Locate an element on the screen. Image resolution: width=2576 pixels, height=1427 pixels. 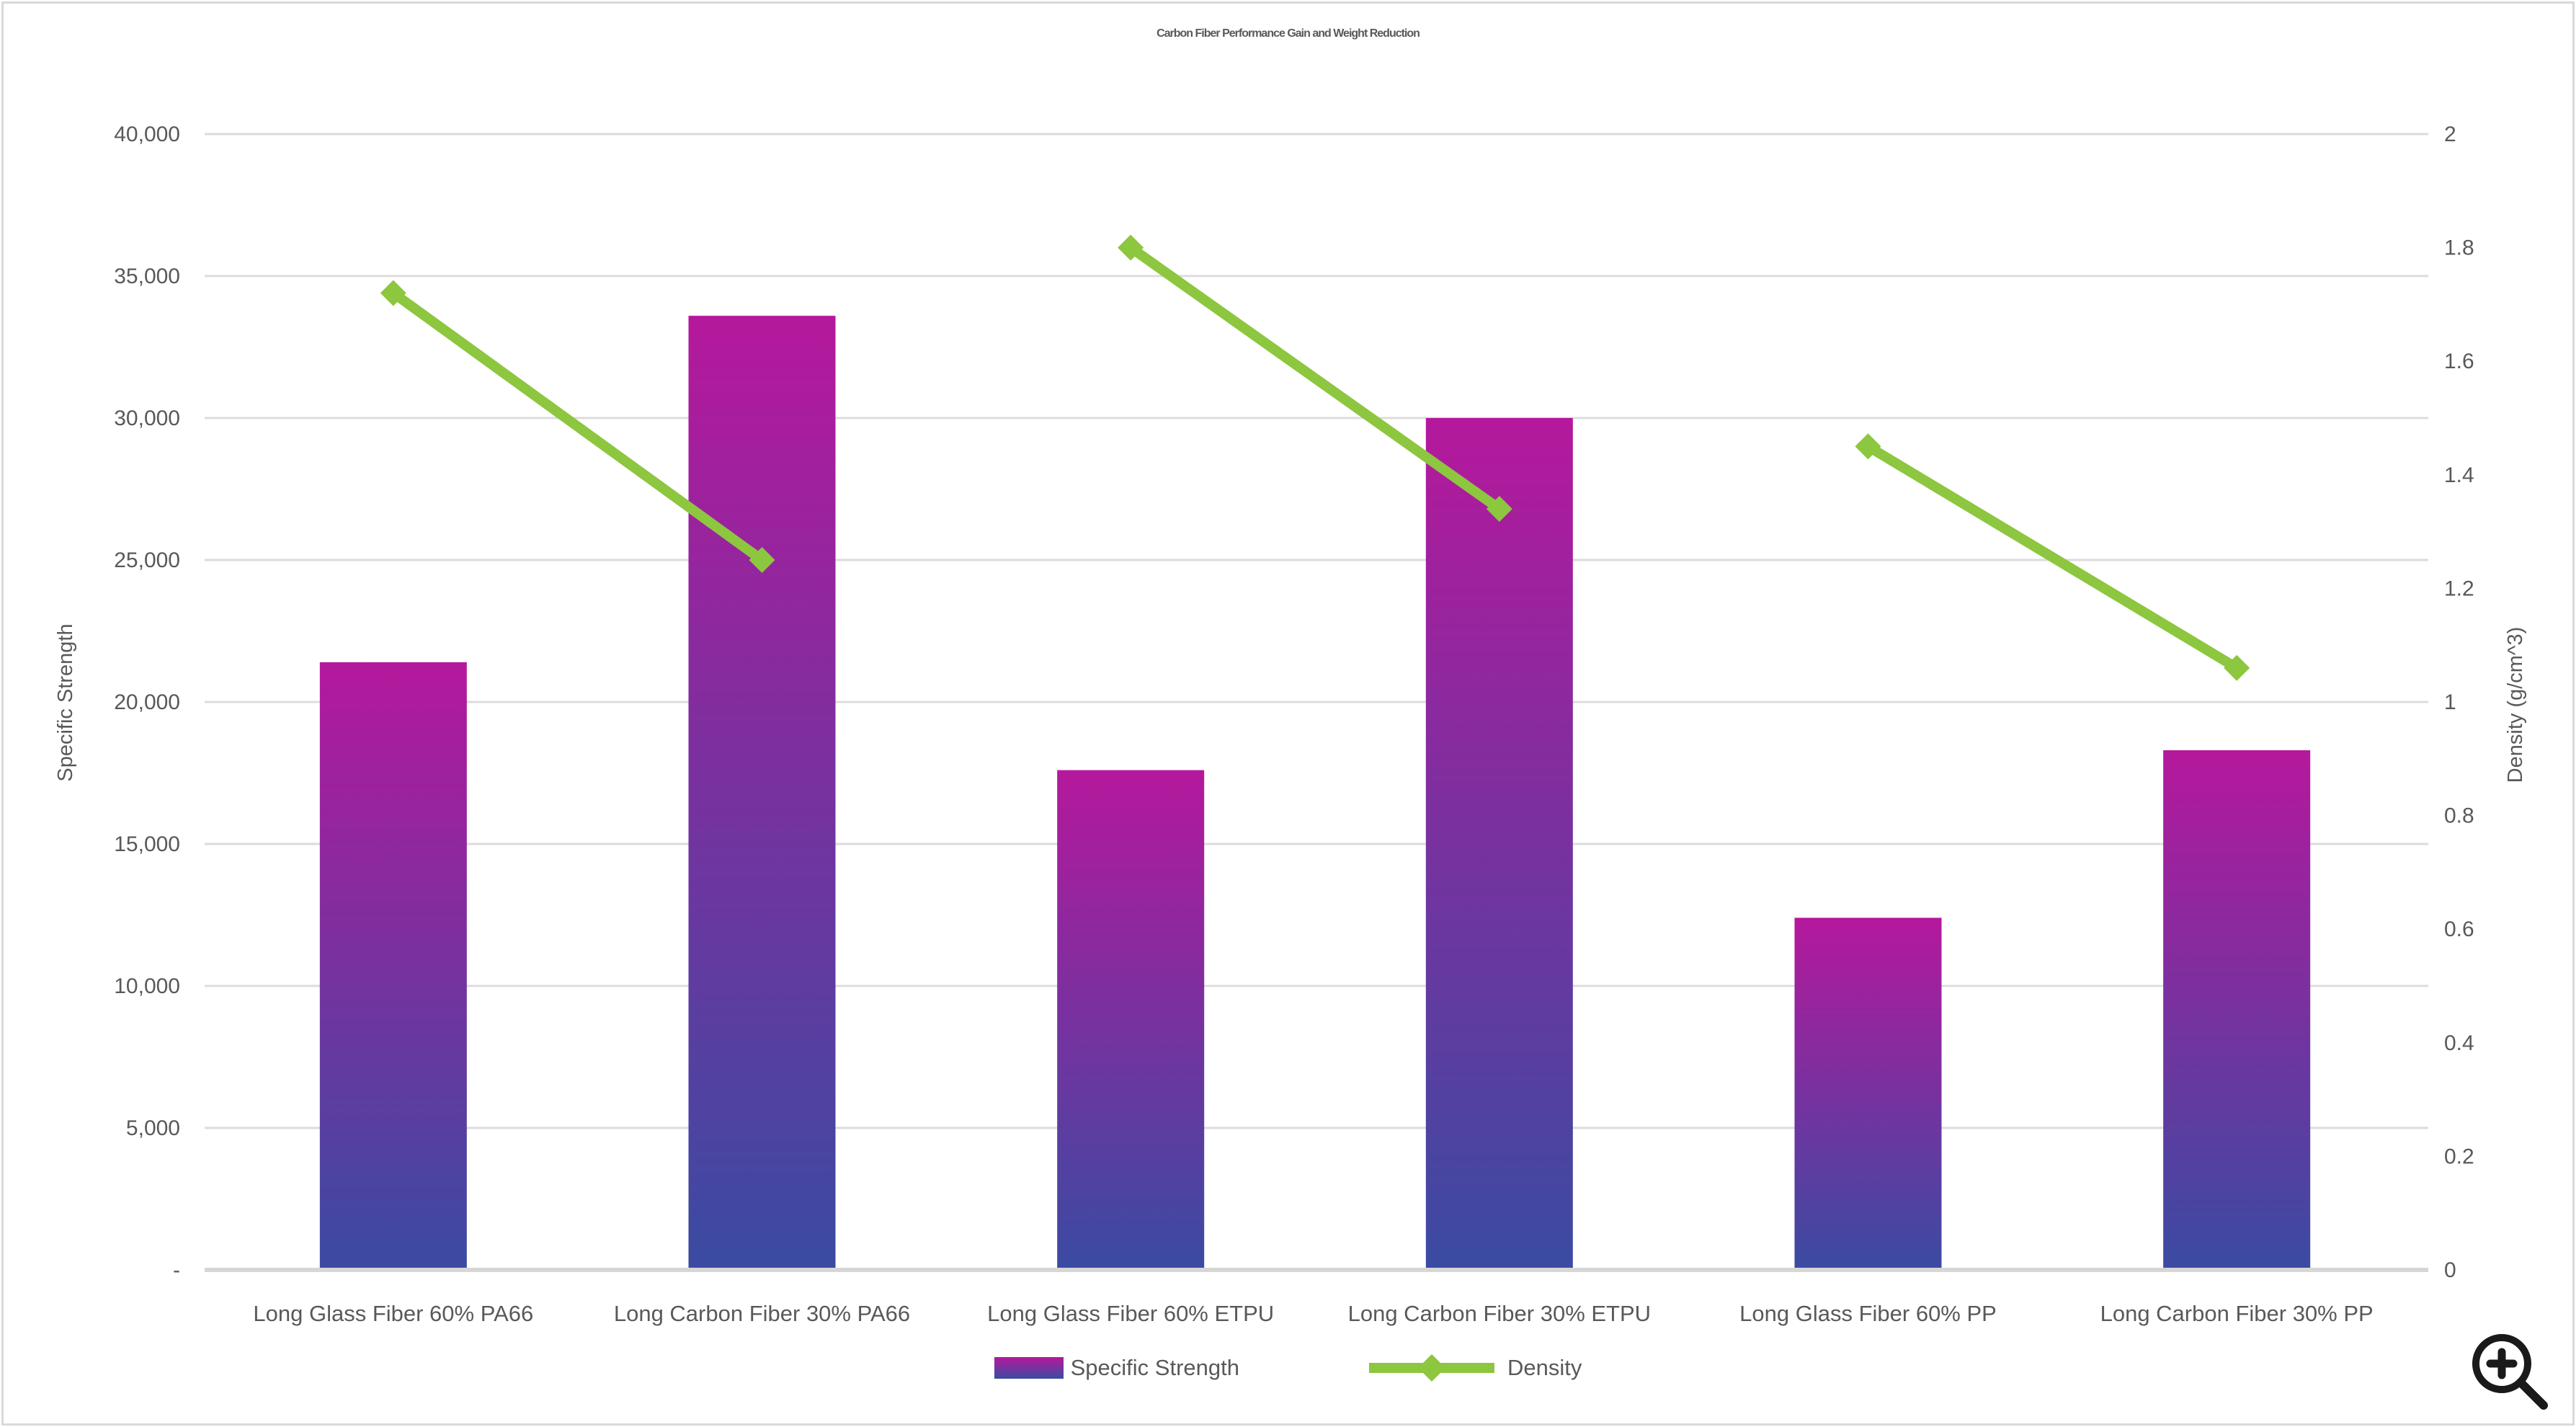
legend-label-density: Density is located at coordinates (1544, 1367).